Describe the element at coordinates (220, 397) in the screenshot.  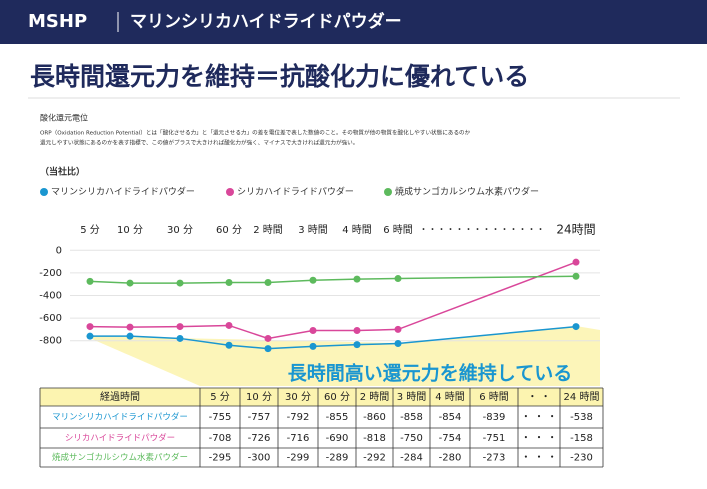
I see `table-cell: 5 分` at that location.